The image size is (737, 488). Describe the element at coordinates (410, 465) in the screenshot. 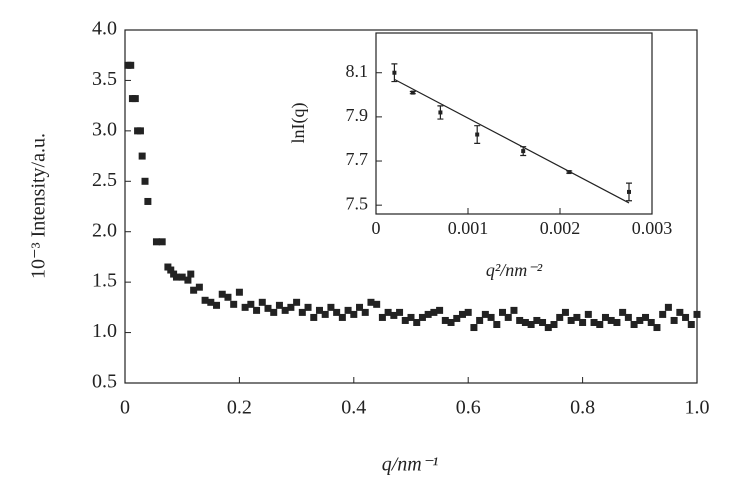

I see `x-axis-label: q/nm⁻¹` at that location.